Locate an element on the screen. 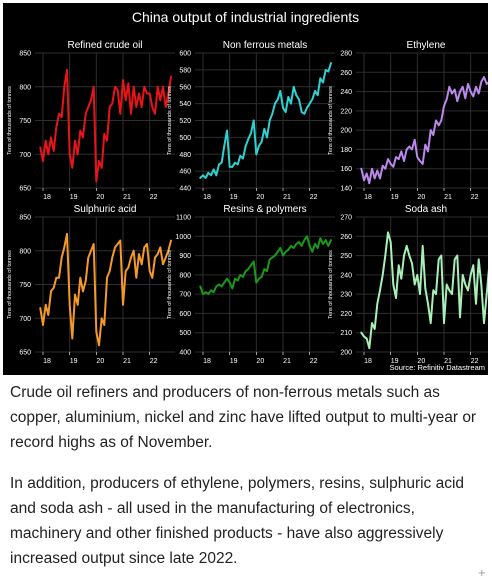  y-tick-label: 240 is located at coordinates (346, 275).